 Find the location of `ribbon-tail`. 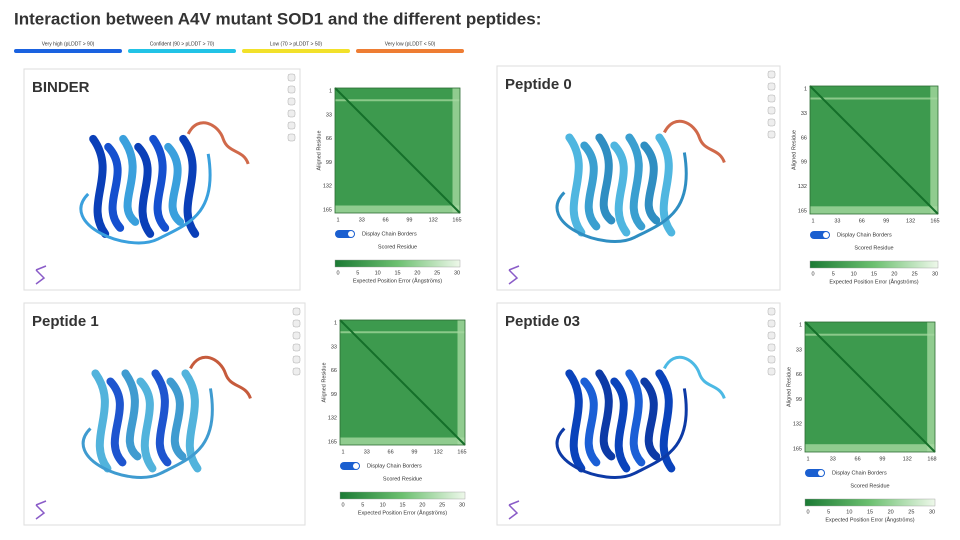

ribbon-tail is located at coordinates (220, 377).